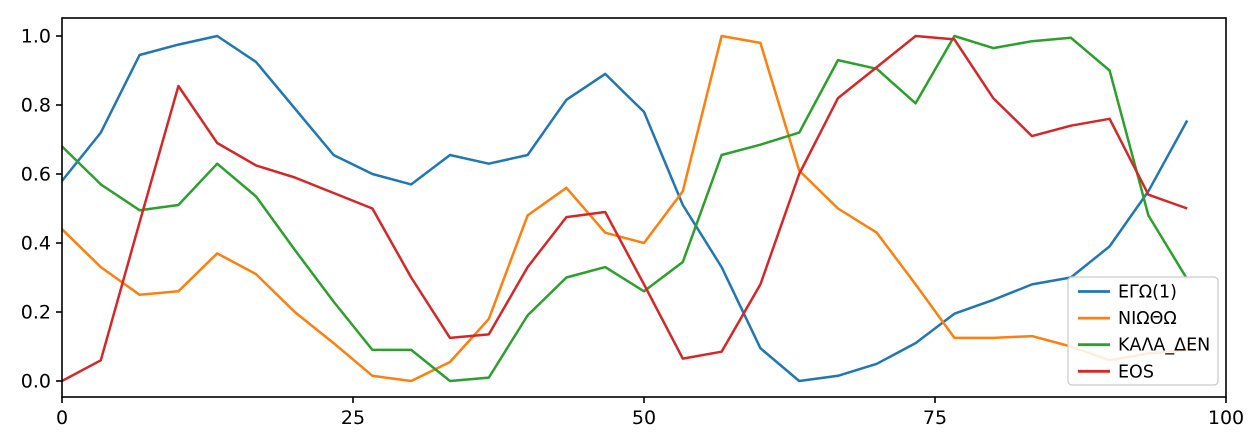 This screenshot has height=432, width=1260. What do you see at coordinates (36, 37) in the screenshot?
I see `y-tick-label: 1.0` at bounding box center [36, 37].